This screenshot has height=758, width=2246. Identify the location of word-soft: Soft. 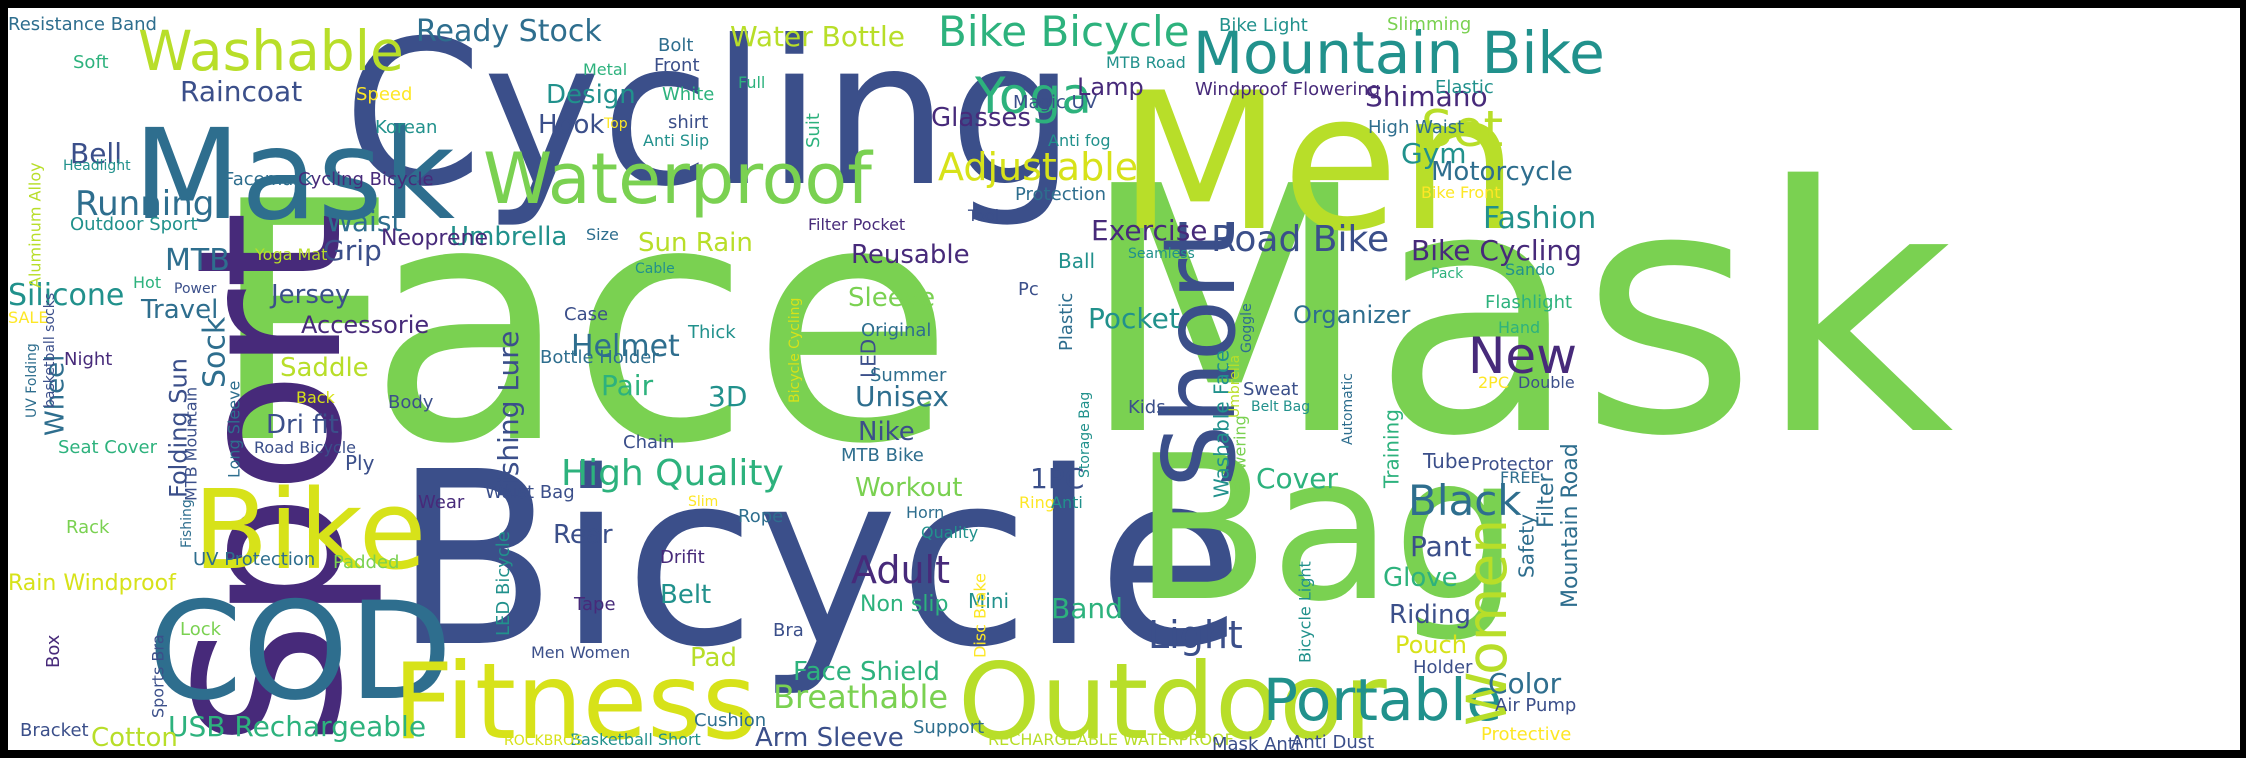
(91, 62).